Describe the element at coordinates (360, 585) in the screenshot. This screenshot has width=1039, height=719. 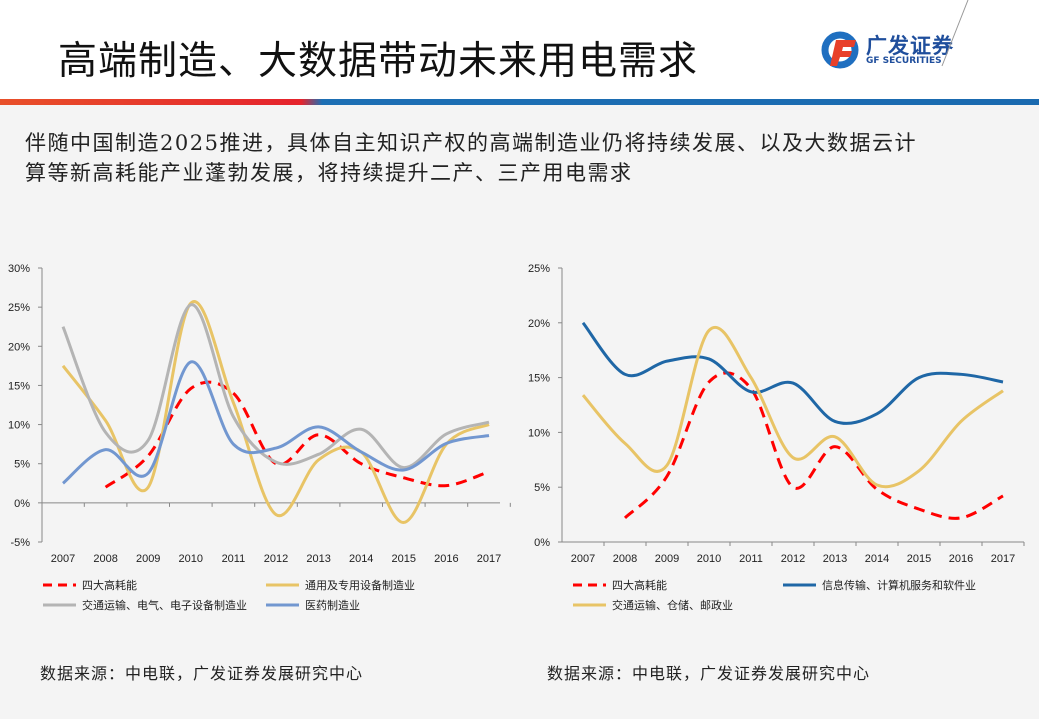
I see `legend-label: 通用及专用设备制造业` at that location.